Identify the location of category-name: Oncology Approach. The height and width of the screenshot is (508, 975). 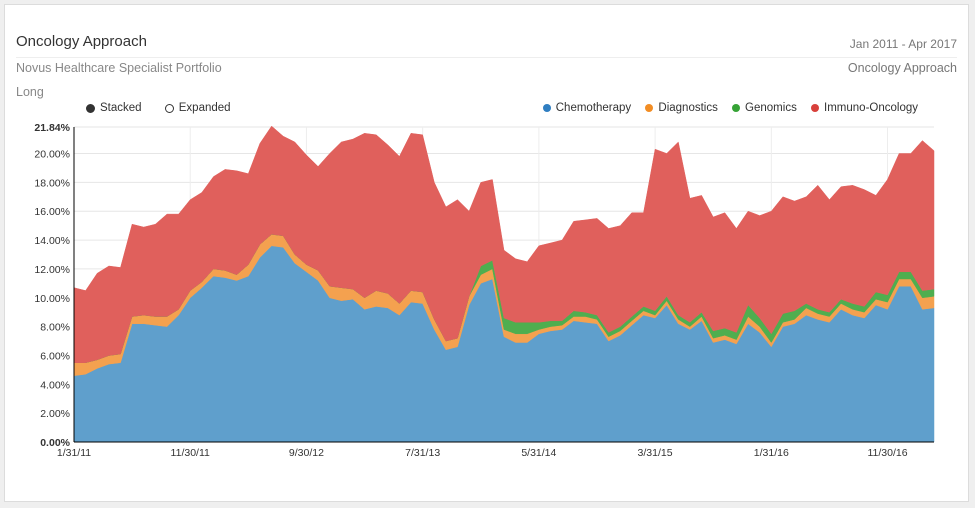
(902, 68).